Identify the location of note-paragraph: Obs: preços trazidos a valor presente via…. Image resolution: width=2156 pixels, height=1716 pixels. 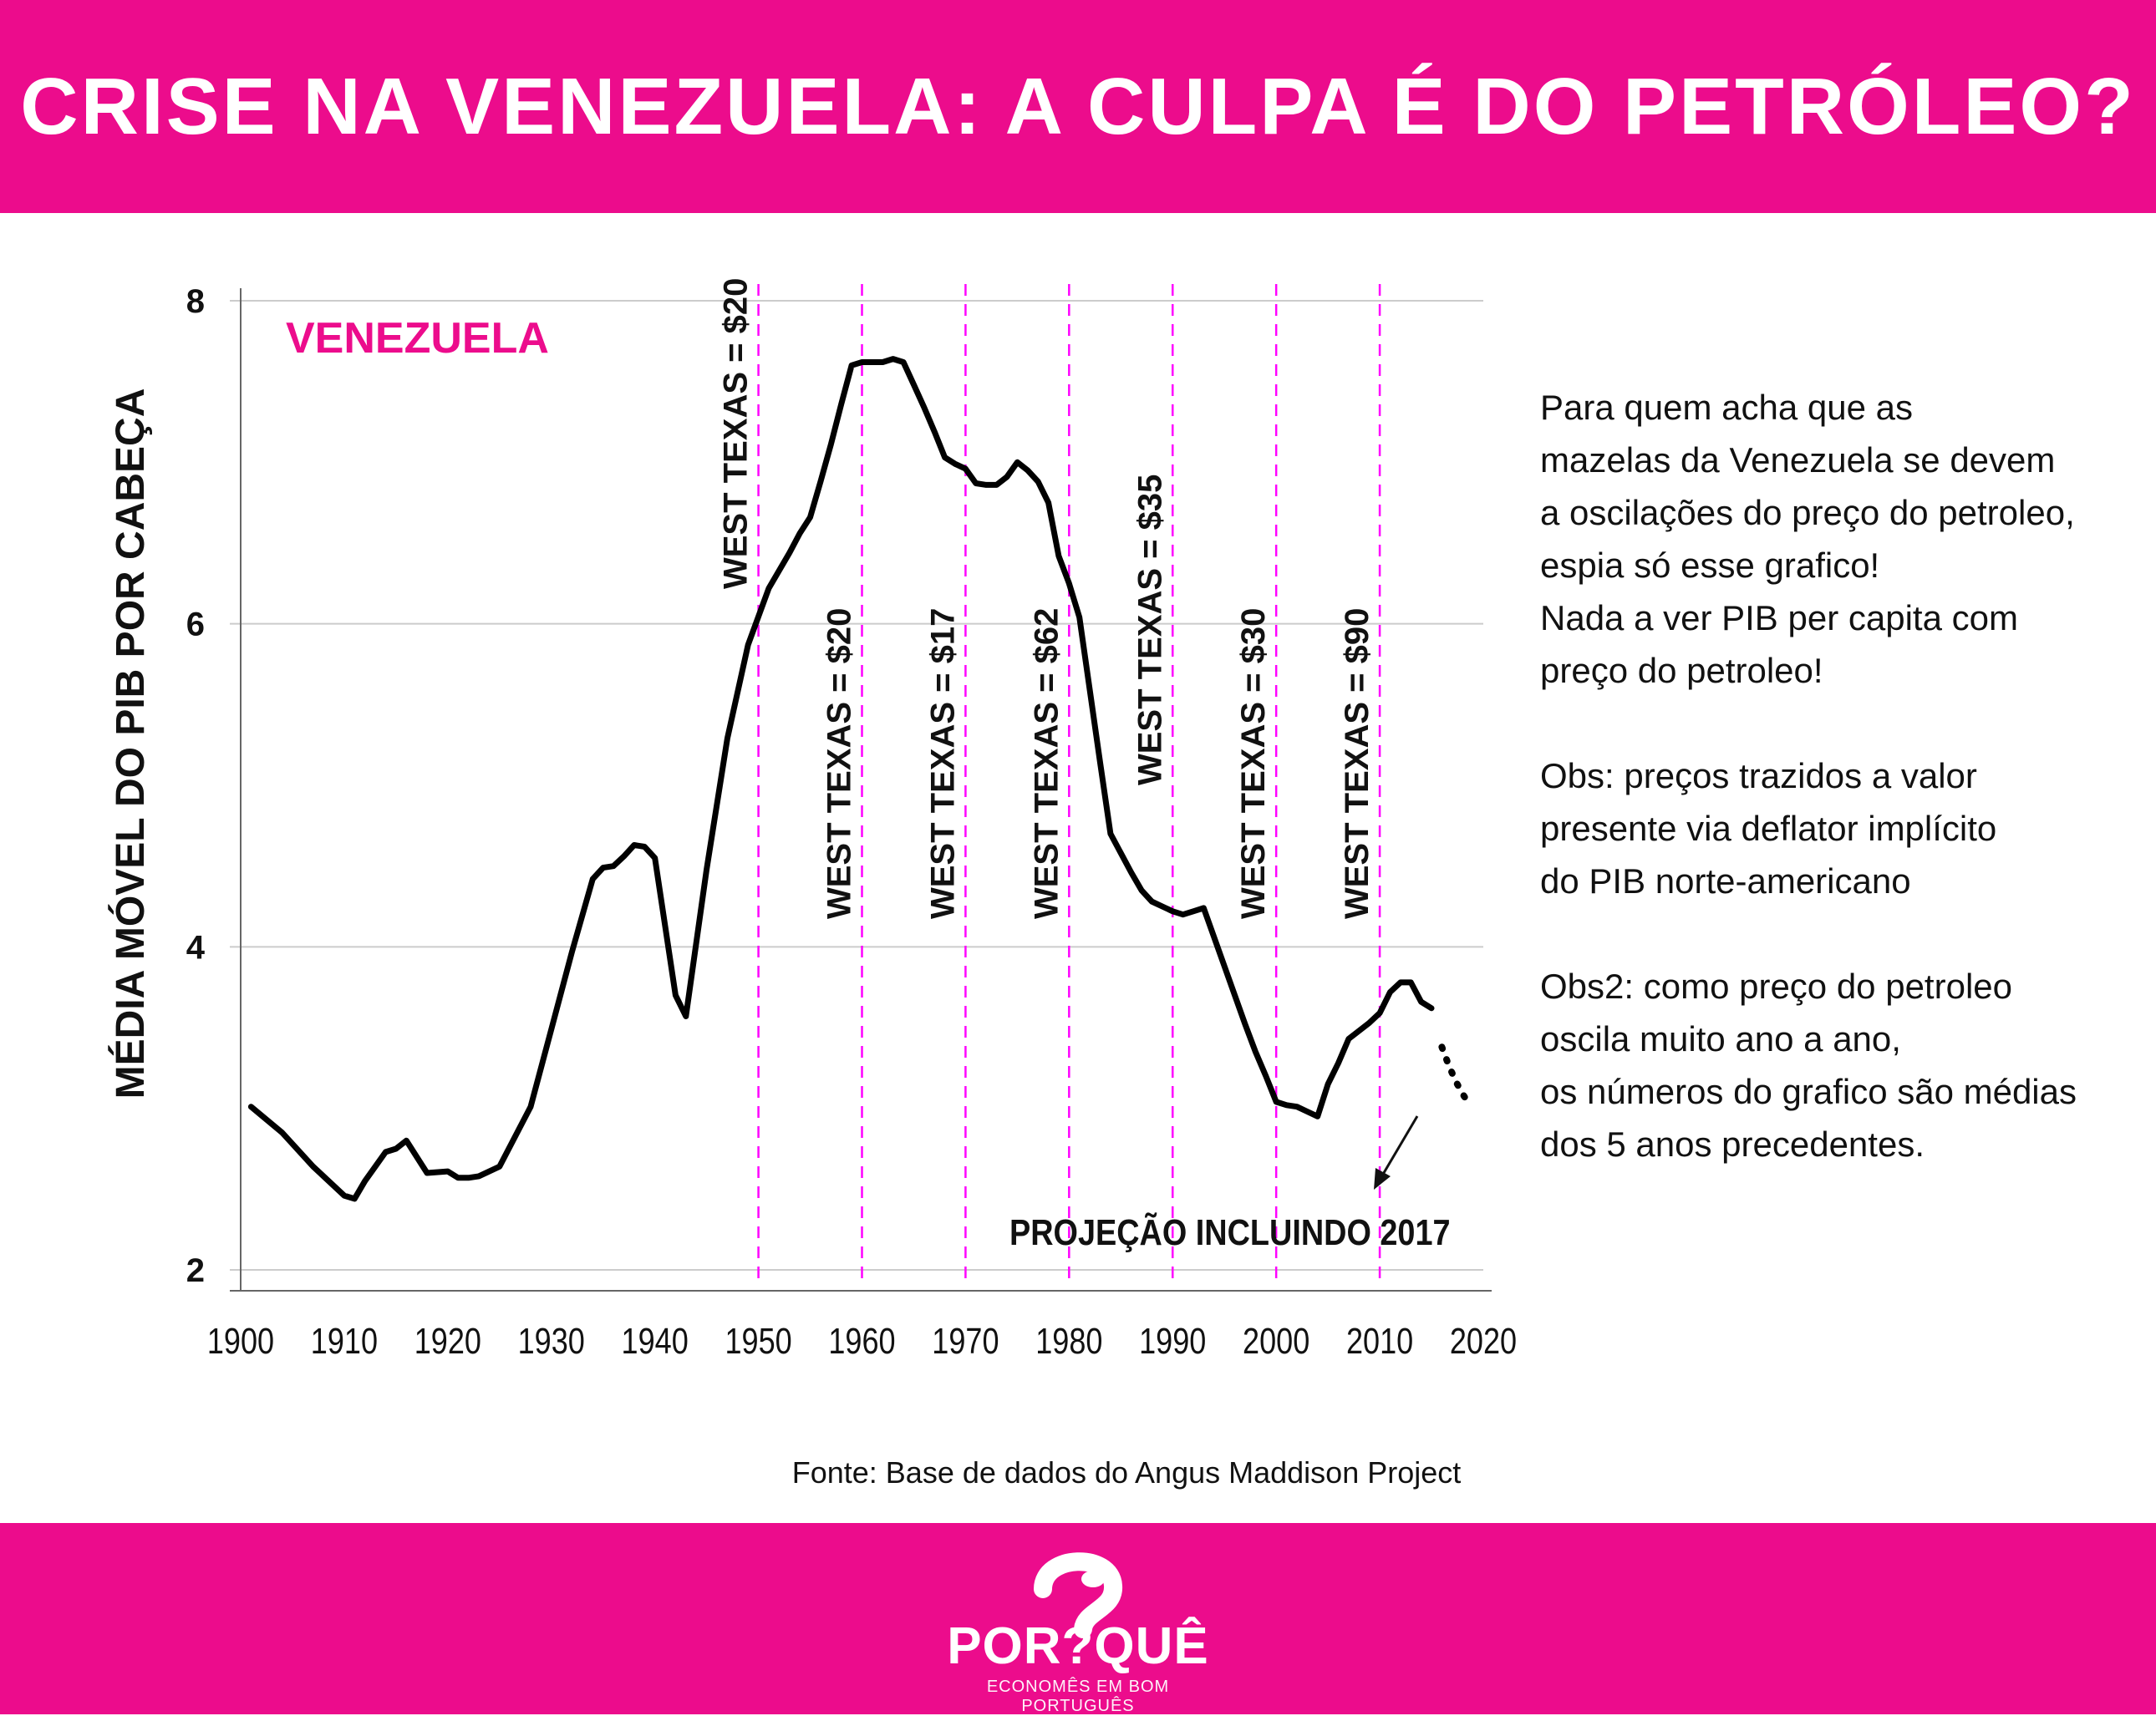
(1832, 828).